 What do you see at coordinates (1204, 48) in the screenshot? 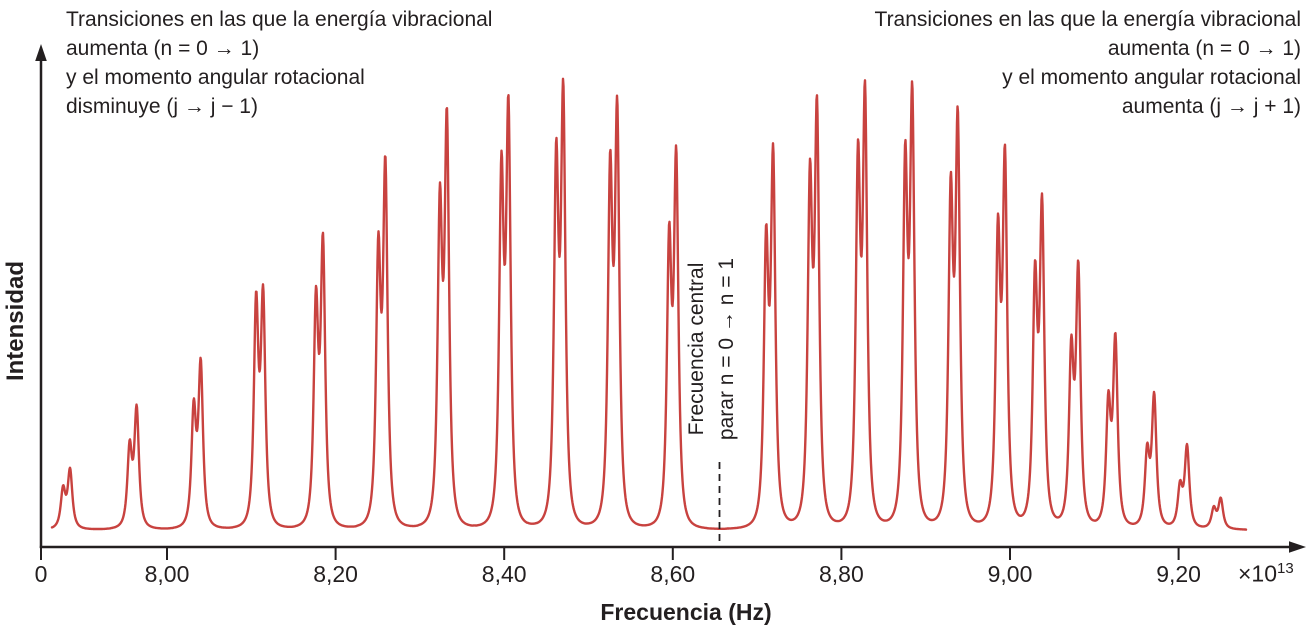
I see `right-annotation-line: aumenta (n = 0 → 1)` at bounding box center [1204, 48].